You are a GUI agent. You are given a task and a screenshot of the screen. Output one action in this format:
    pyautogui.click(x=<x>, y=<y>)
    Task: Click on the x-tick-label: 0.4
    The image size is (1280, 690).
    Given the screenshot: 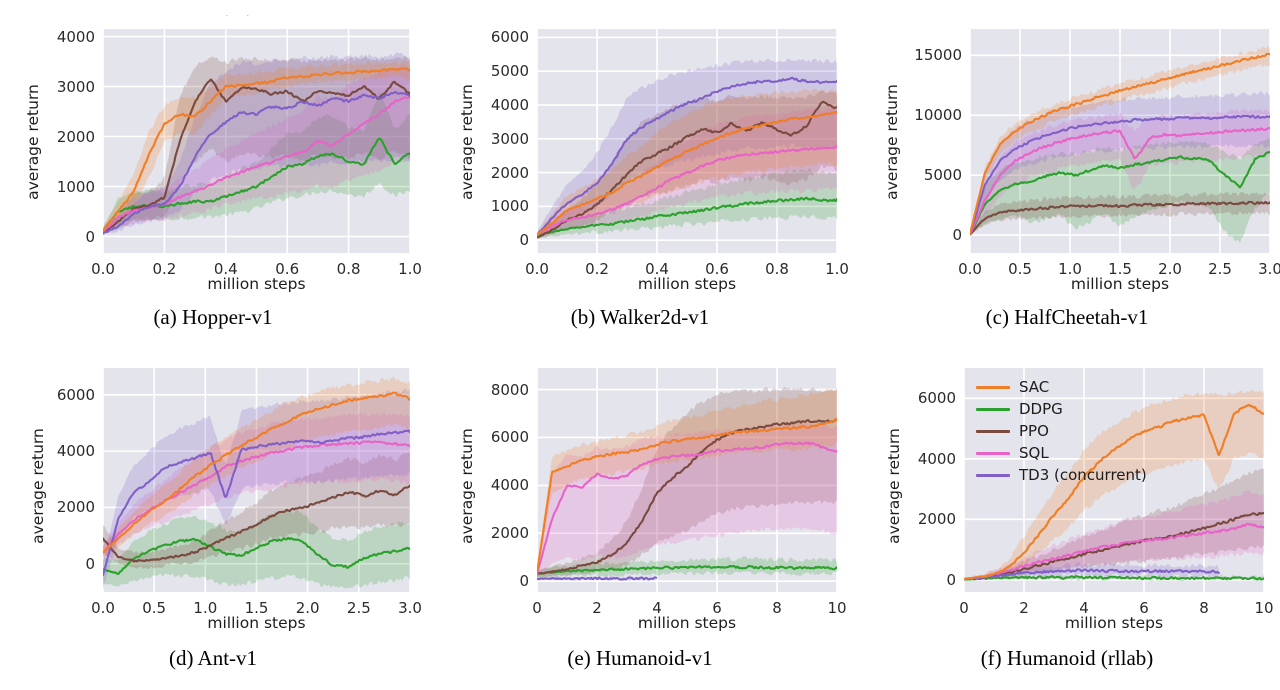 What is the action you would take?
    pyautogui.click(x=225, y=269)
    